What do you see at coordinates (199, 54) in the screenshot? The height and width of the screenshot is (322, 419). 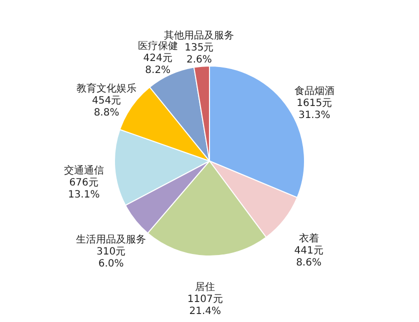 I see `data-label: 135元 2.6%` at bounding box center [199, 54].